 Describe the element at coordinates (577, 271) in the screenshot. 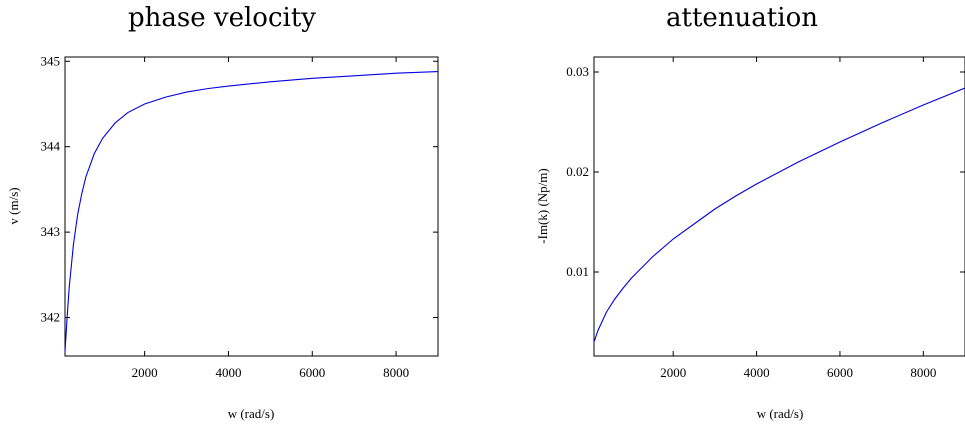

I see `y-tick-label: 0.01` at that location.